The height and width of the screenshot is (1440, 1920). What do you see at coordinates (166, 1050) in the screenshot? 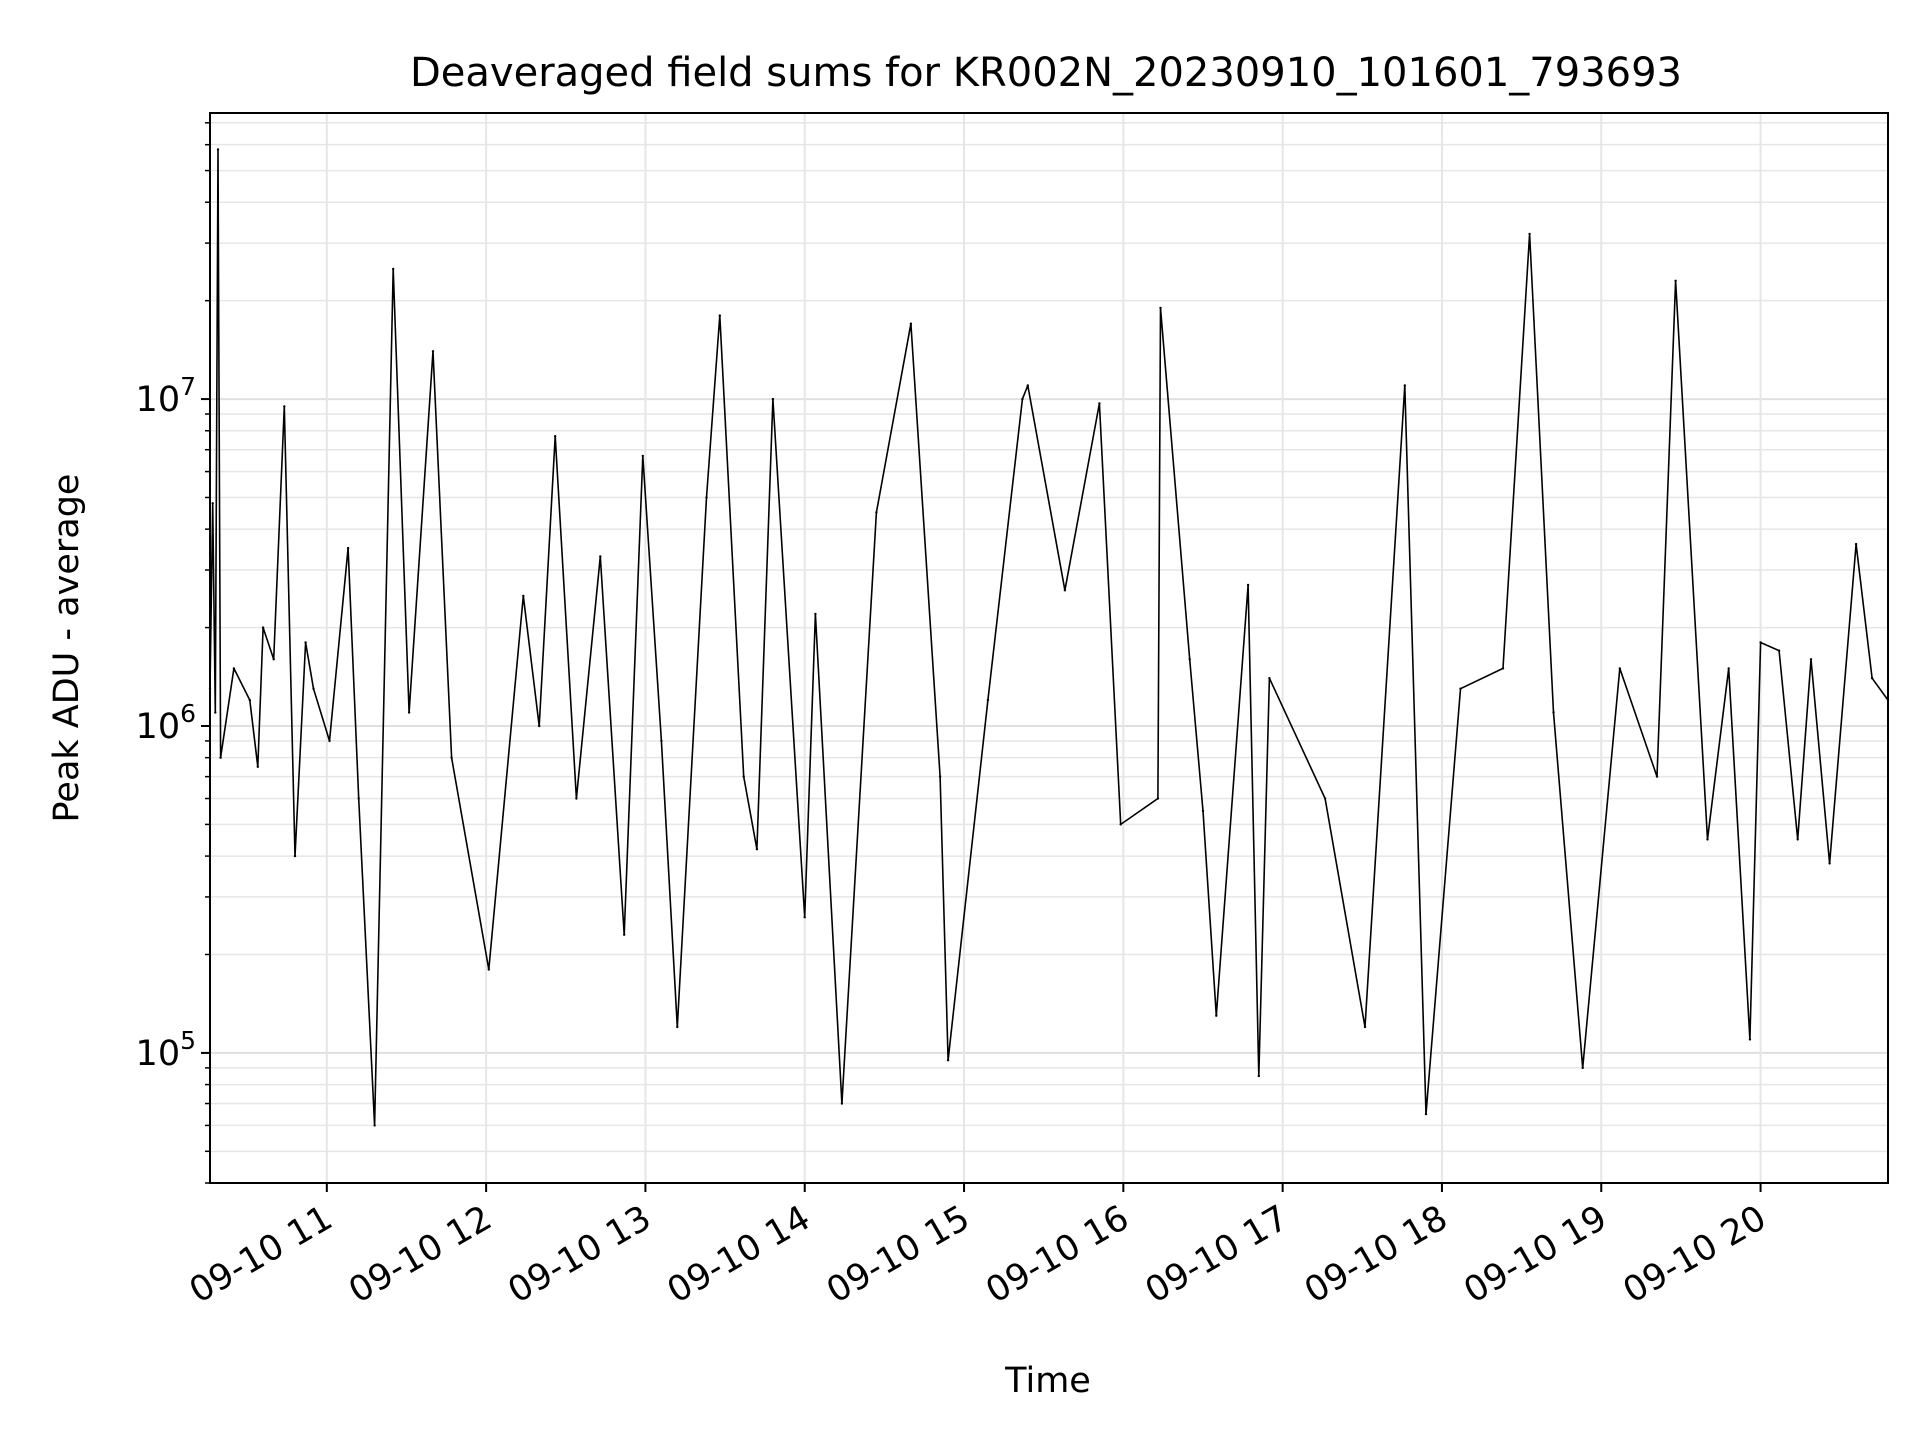
I see `y-tick-label: 10⁵` at bounding box center [166, 1050].